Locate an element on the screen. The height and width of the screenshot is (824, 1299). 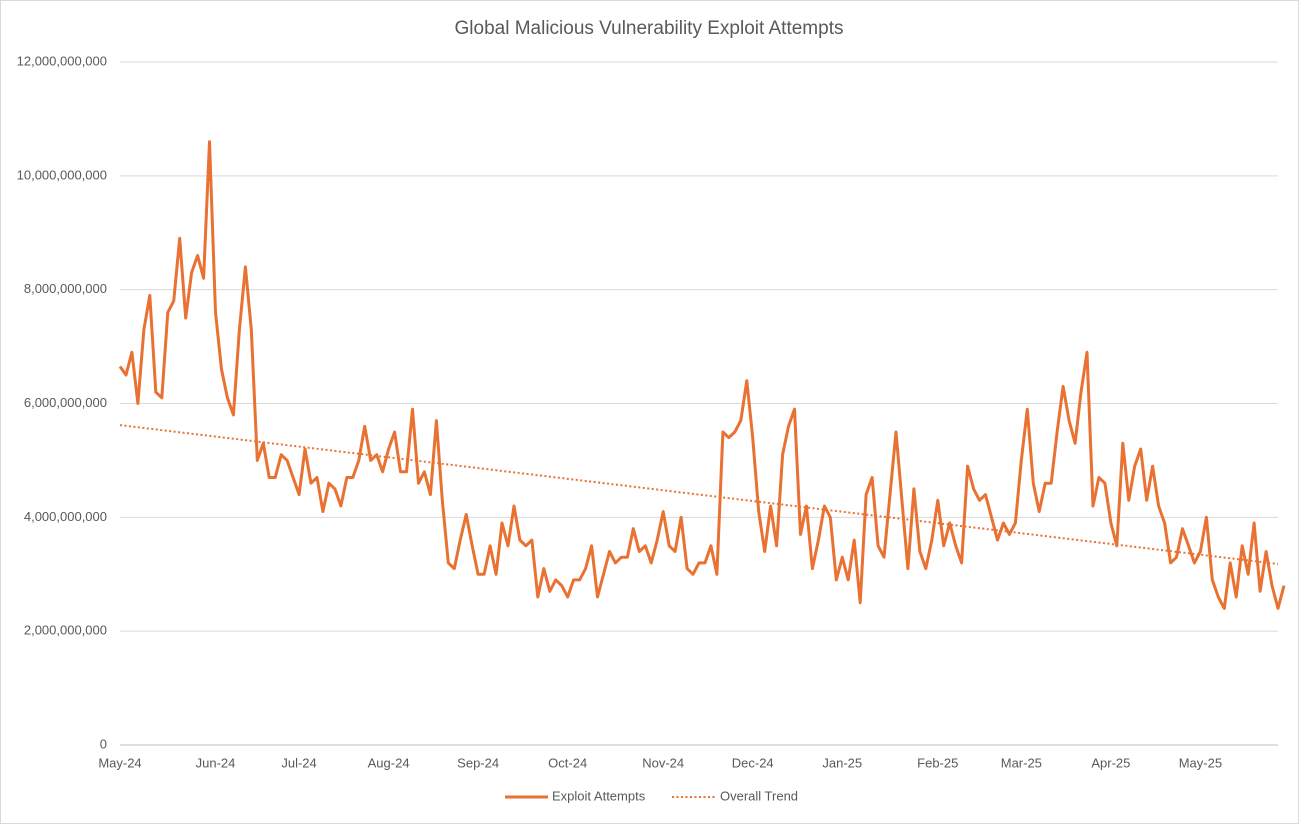
y-tick-label: 8,000,000,000 is located at coordinates (65, 288).